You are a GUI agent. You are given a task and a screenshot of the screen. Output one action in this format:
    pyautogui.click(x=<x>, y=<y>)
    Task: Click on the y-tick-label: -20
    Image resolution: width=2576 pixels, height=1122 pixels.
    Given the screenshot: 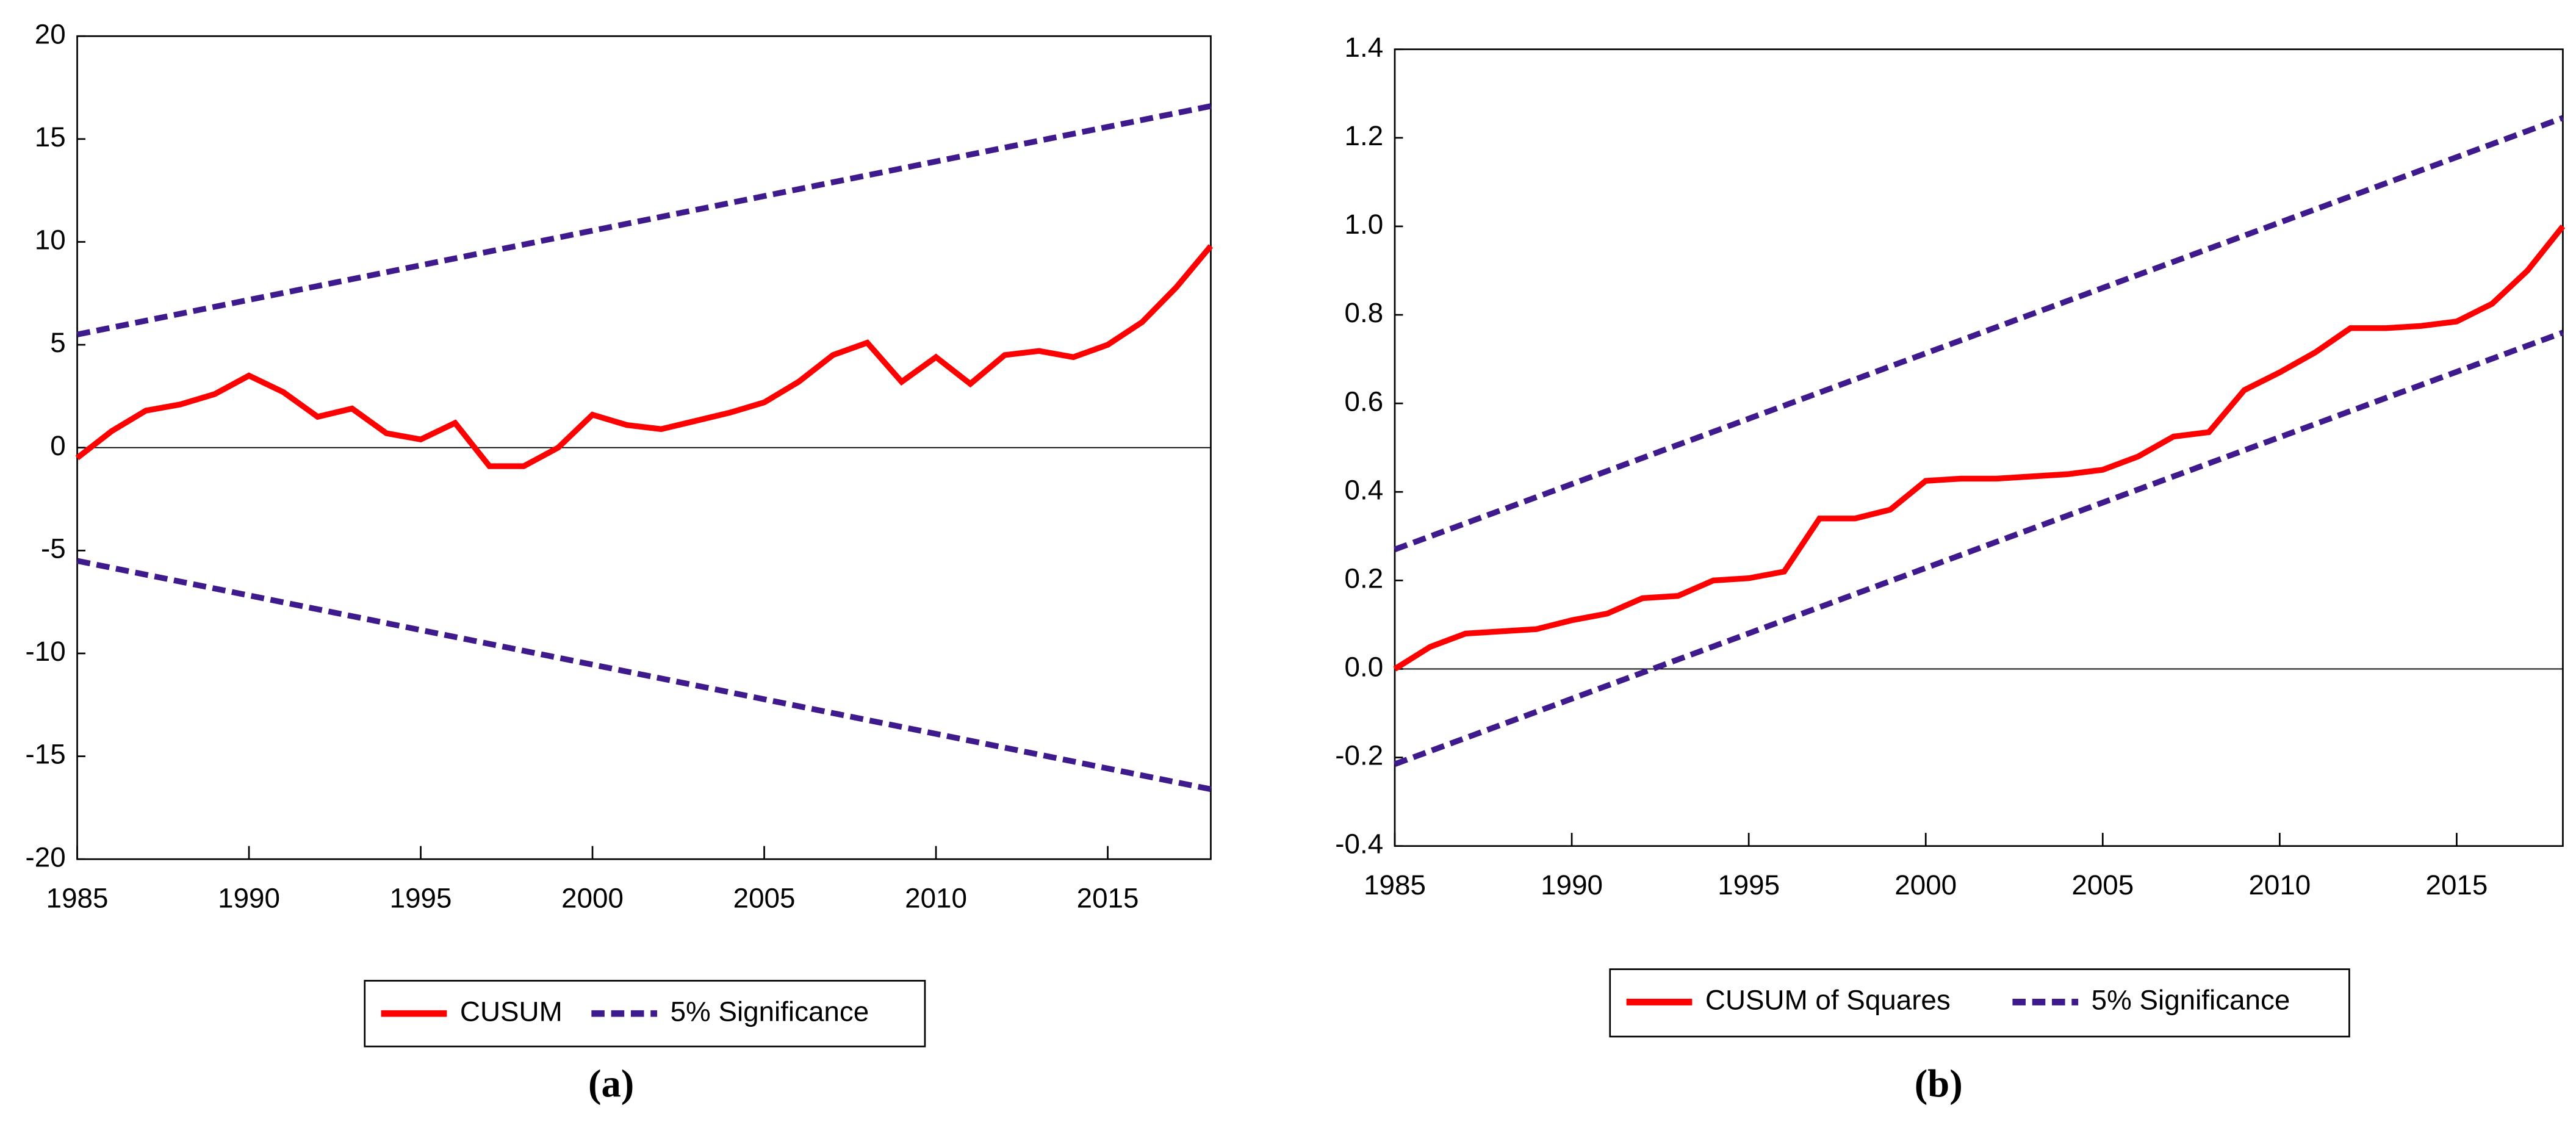 What is the action you would take?
    pyautogui.click(x=46, y=856)
    